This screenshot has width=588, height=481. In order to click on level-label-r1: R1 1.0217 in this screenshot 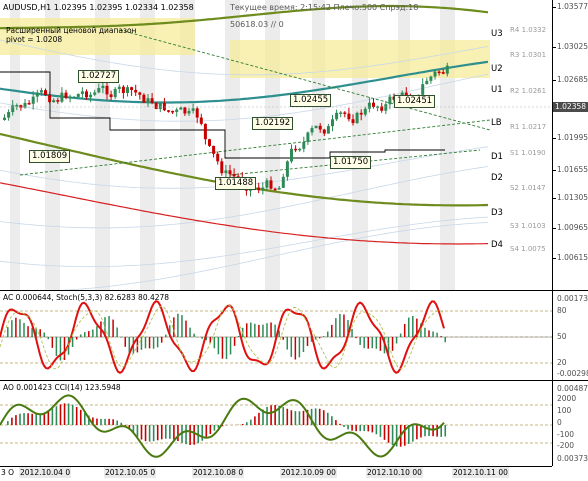, I will do `click(528, 127)`.